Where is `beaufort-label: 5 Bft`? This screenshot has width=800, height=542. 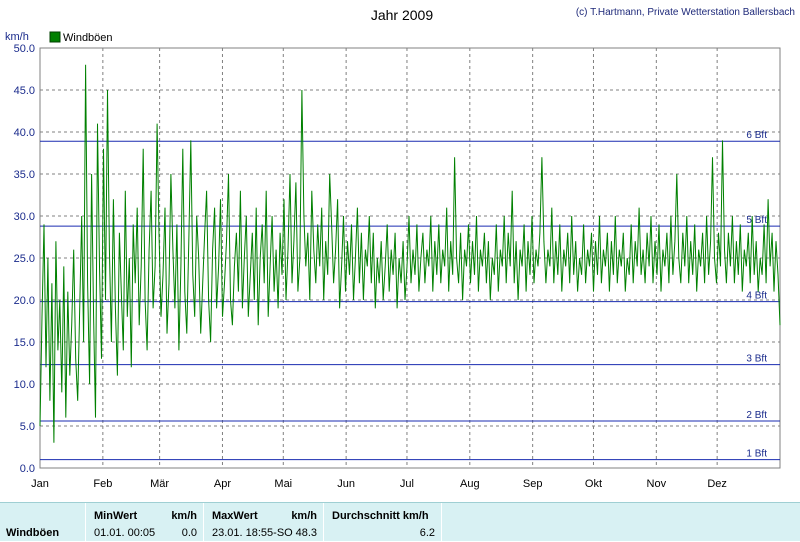 beaufort-label: 5 Bft is located at coordinates (756, 220).